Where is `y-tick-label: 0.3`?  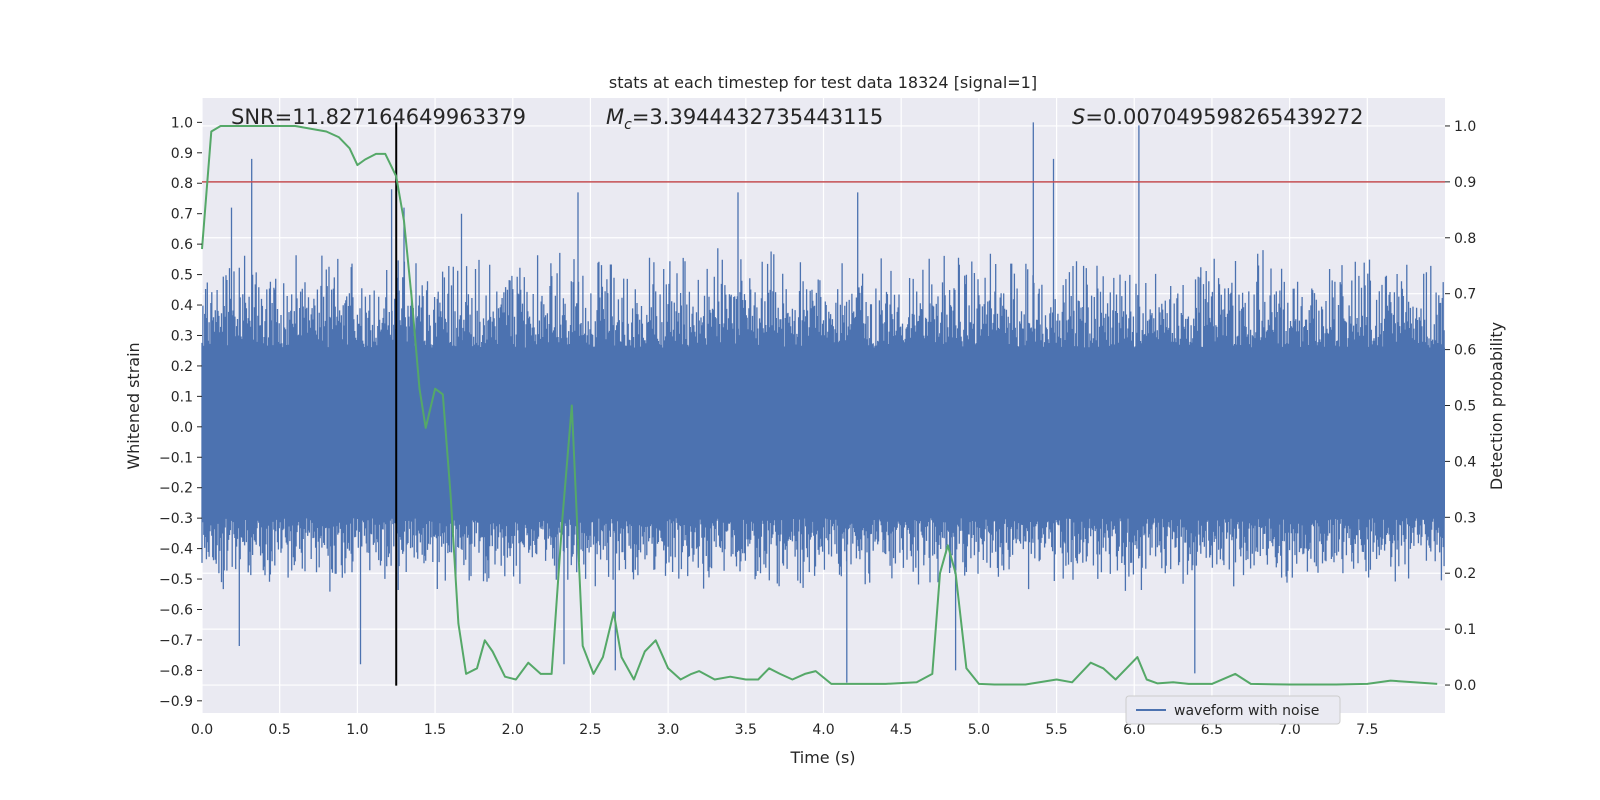 y-tick-label: 0.3 is located at coordinates (182, 336).